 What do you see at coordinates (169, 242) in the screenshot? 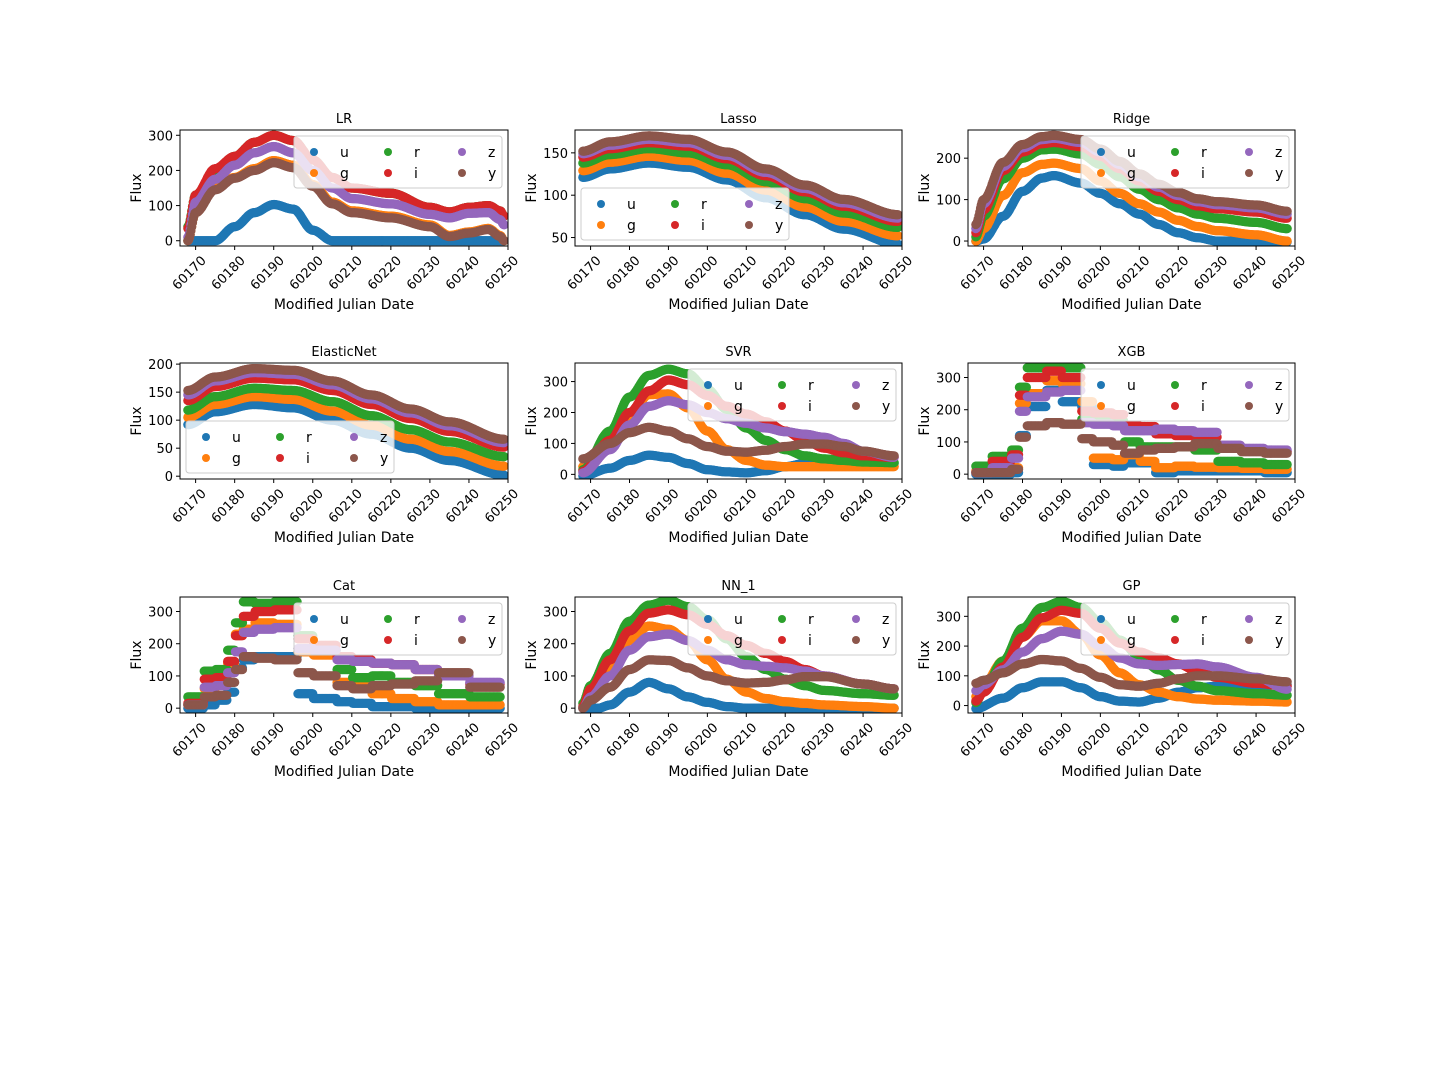
I see `y-tick-label: 0` at bounding box center [169, 242].